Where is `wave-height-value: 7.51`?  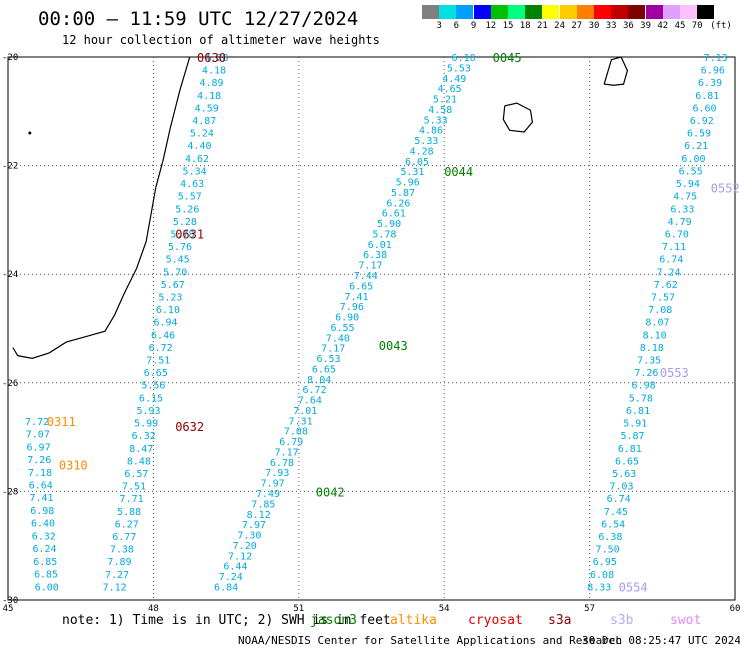
wave-height-value: 7.51 is located at coordinates (134, 487).